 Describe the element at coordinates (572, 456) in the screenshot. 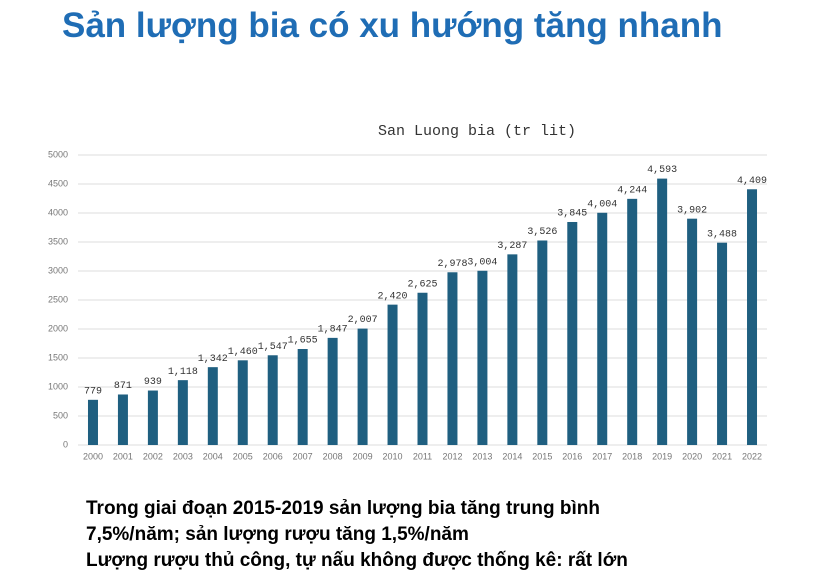

I see `x-tick-label: 2016` at that location.